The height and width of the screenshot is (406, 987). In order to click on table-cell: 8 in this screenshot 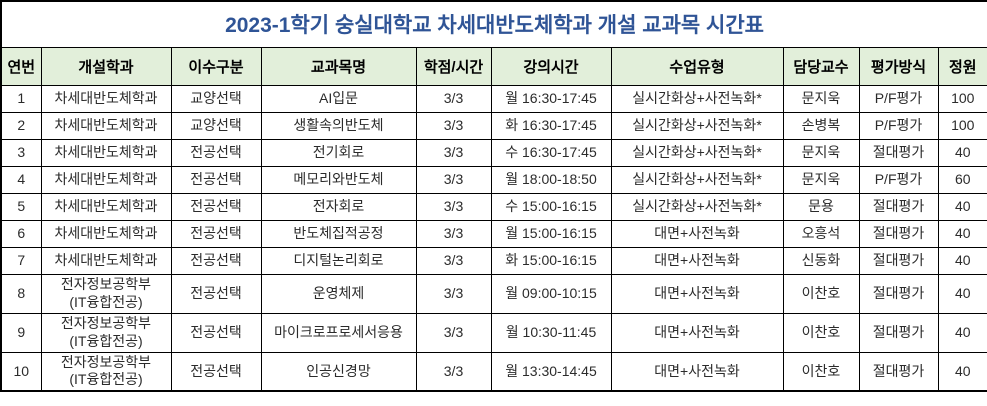, I will do `click(21, 293)`.